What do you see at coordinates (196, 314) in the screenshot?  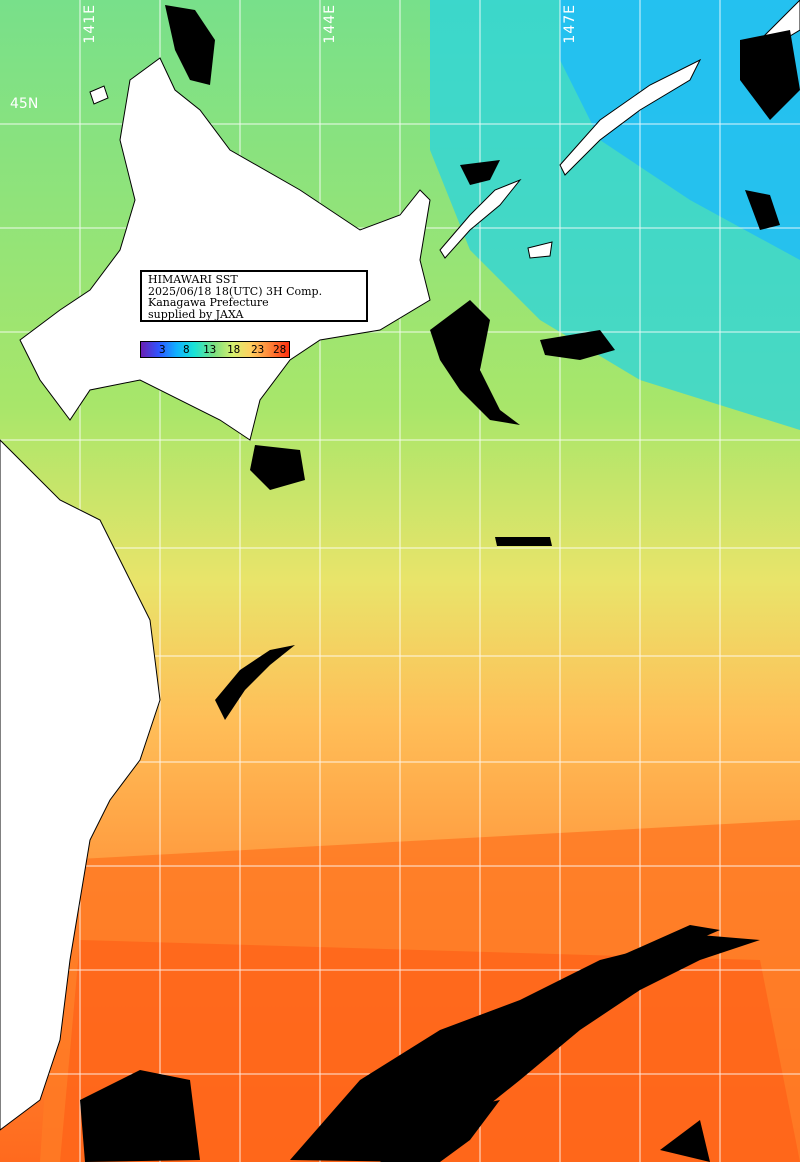 I see `info-source: supplied by JAXA` at bounding box center [196, 314].